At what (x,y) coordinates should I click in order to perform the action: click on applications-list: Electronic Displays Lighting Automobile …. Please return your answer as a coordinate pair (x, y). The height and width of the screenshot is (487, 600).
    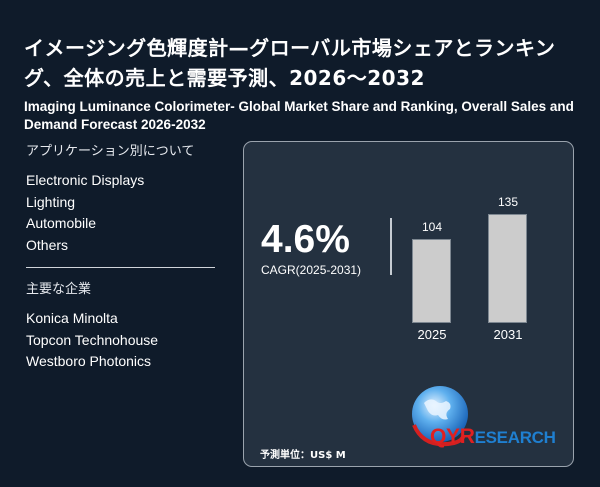
    Looking at the image, I should click on (121, 213).